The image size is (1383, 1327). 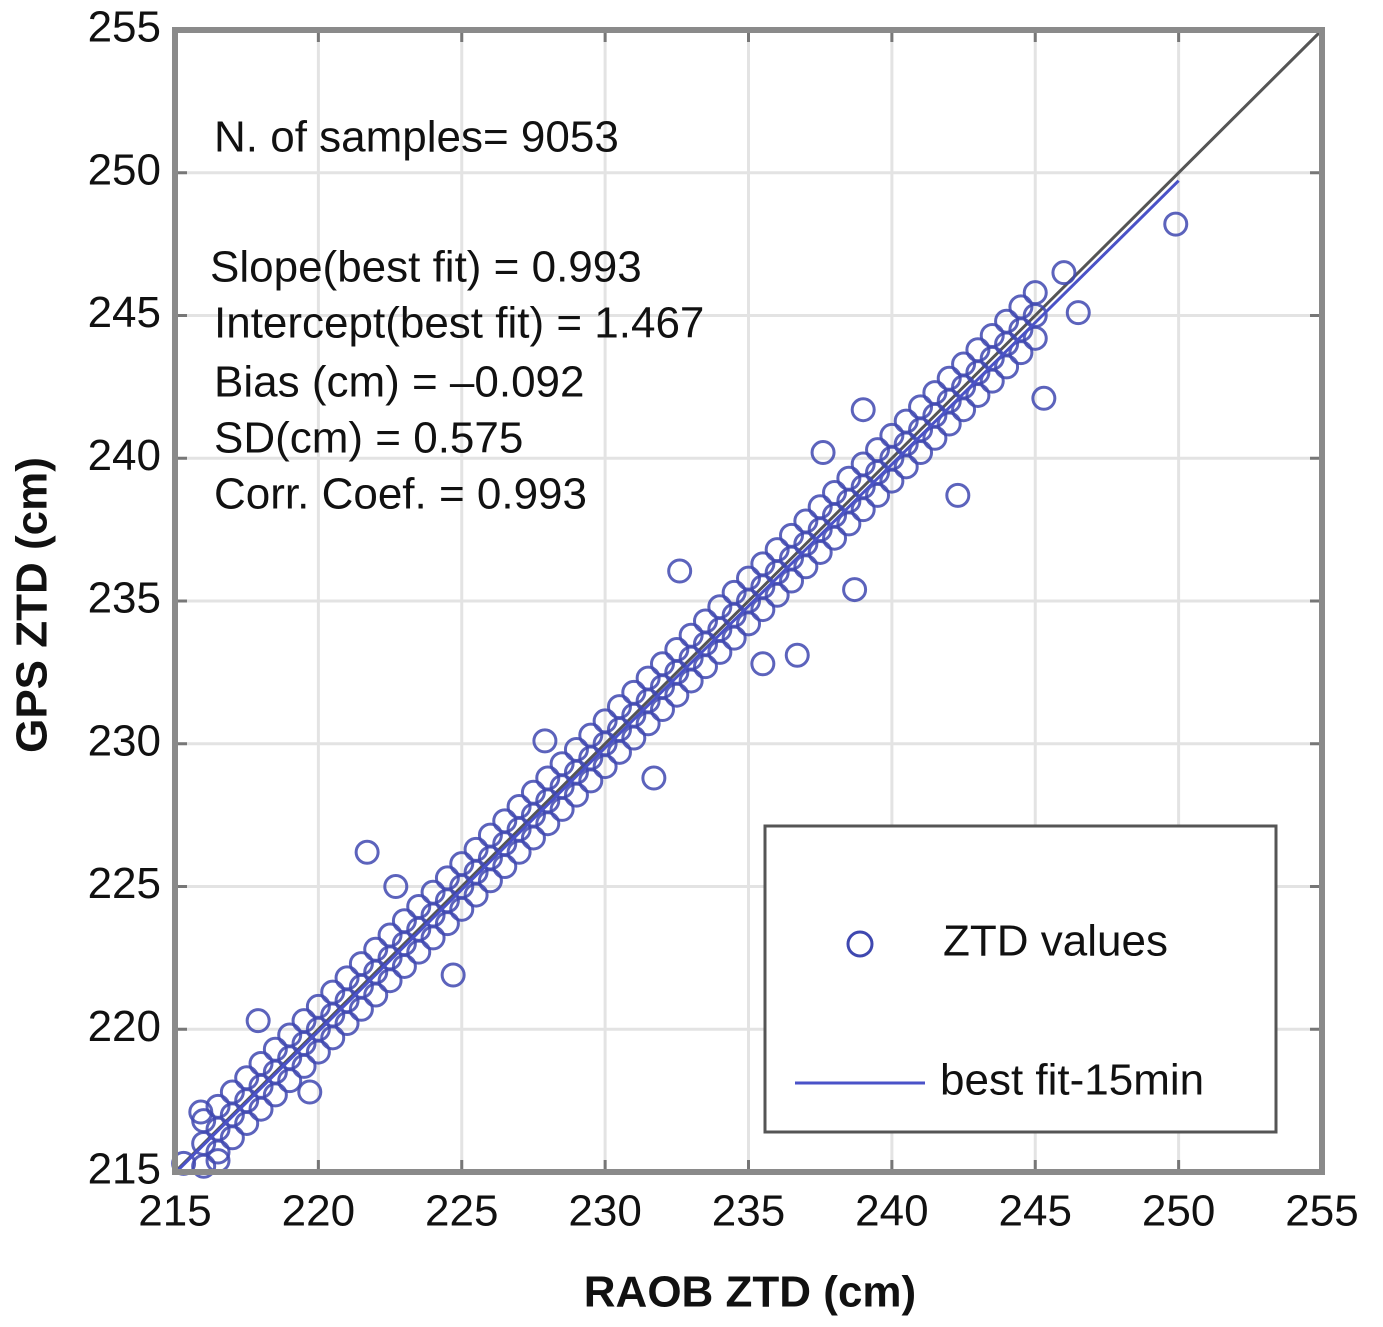 What do you see at coordinates (124, 455) in the screenshot?
I see `y-tick-label: 240` at bounding box center [124, 455].